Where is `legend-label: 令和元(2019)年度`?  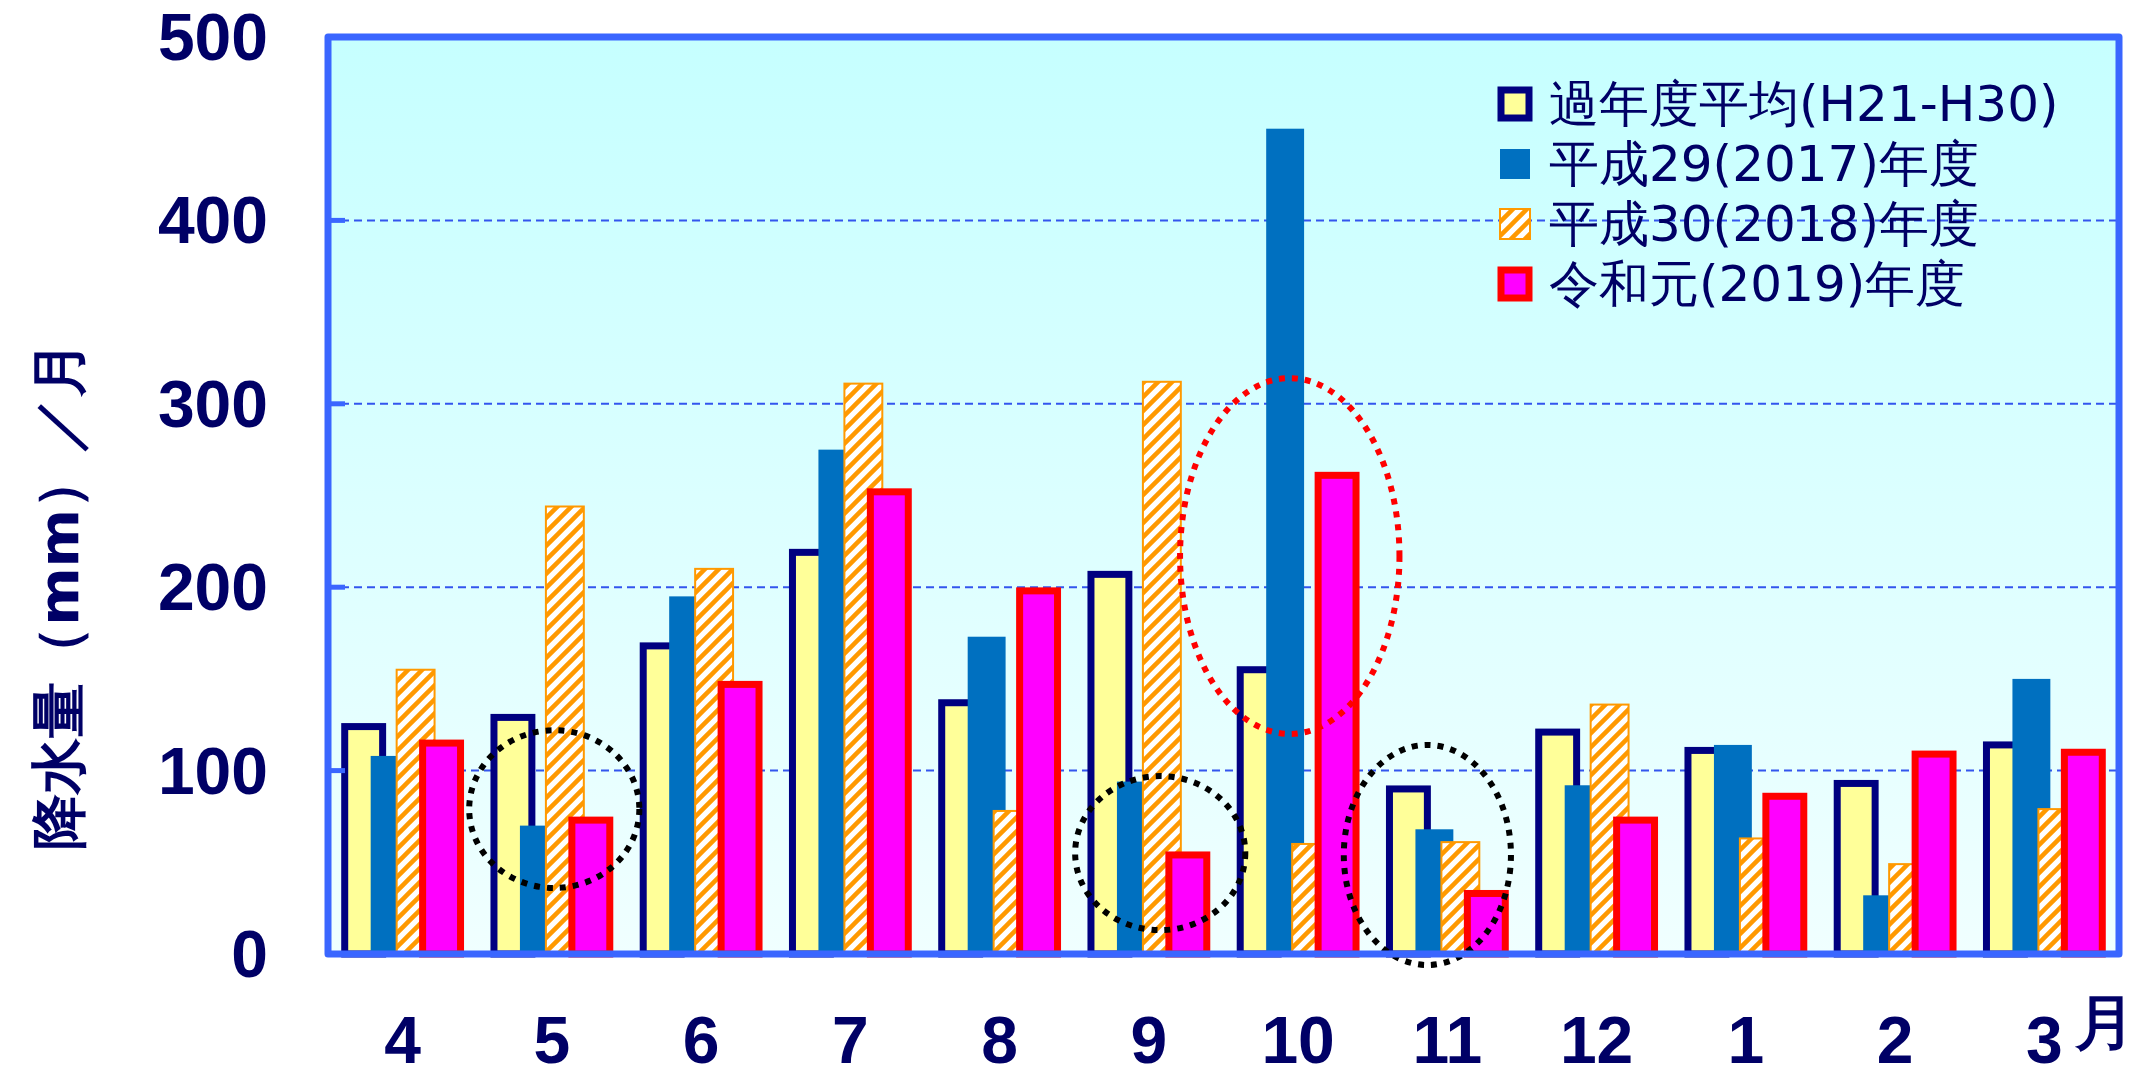
legend-label: 令和元(2019)年度 is located at coordinates (1757, 284).